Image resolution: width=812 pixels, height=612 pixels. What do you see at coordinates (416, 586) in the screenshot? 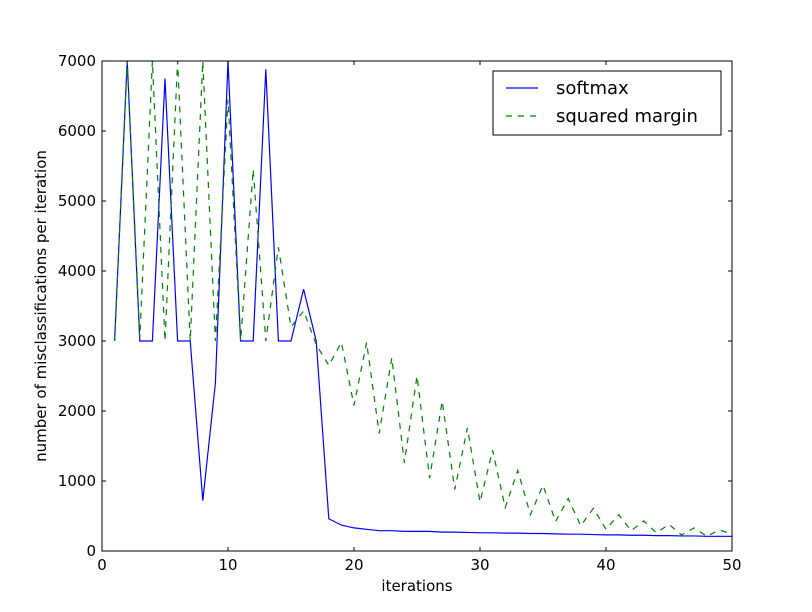
I see `x-axis-label: iterations` at bounding box center [416, 586].